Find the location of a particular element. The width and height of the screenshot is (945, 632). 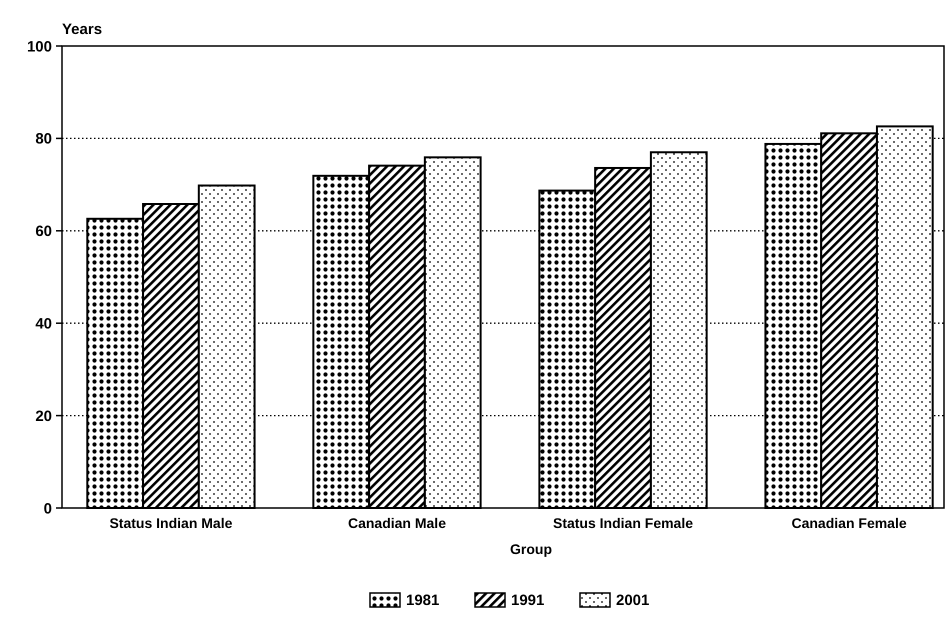

y-tick-label: 20 is located at coordinates (43, 416).